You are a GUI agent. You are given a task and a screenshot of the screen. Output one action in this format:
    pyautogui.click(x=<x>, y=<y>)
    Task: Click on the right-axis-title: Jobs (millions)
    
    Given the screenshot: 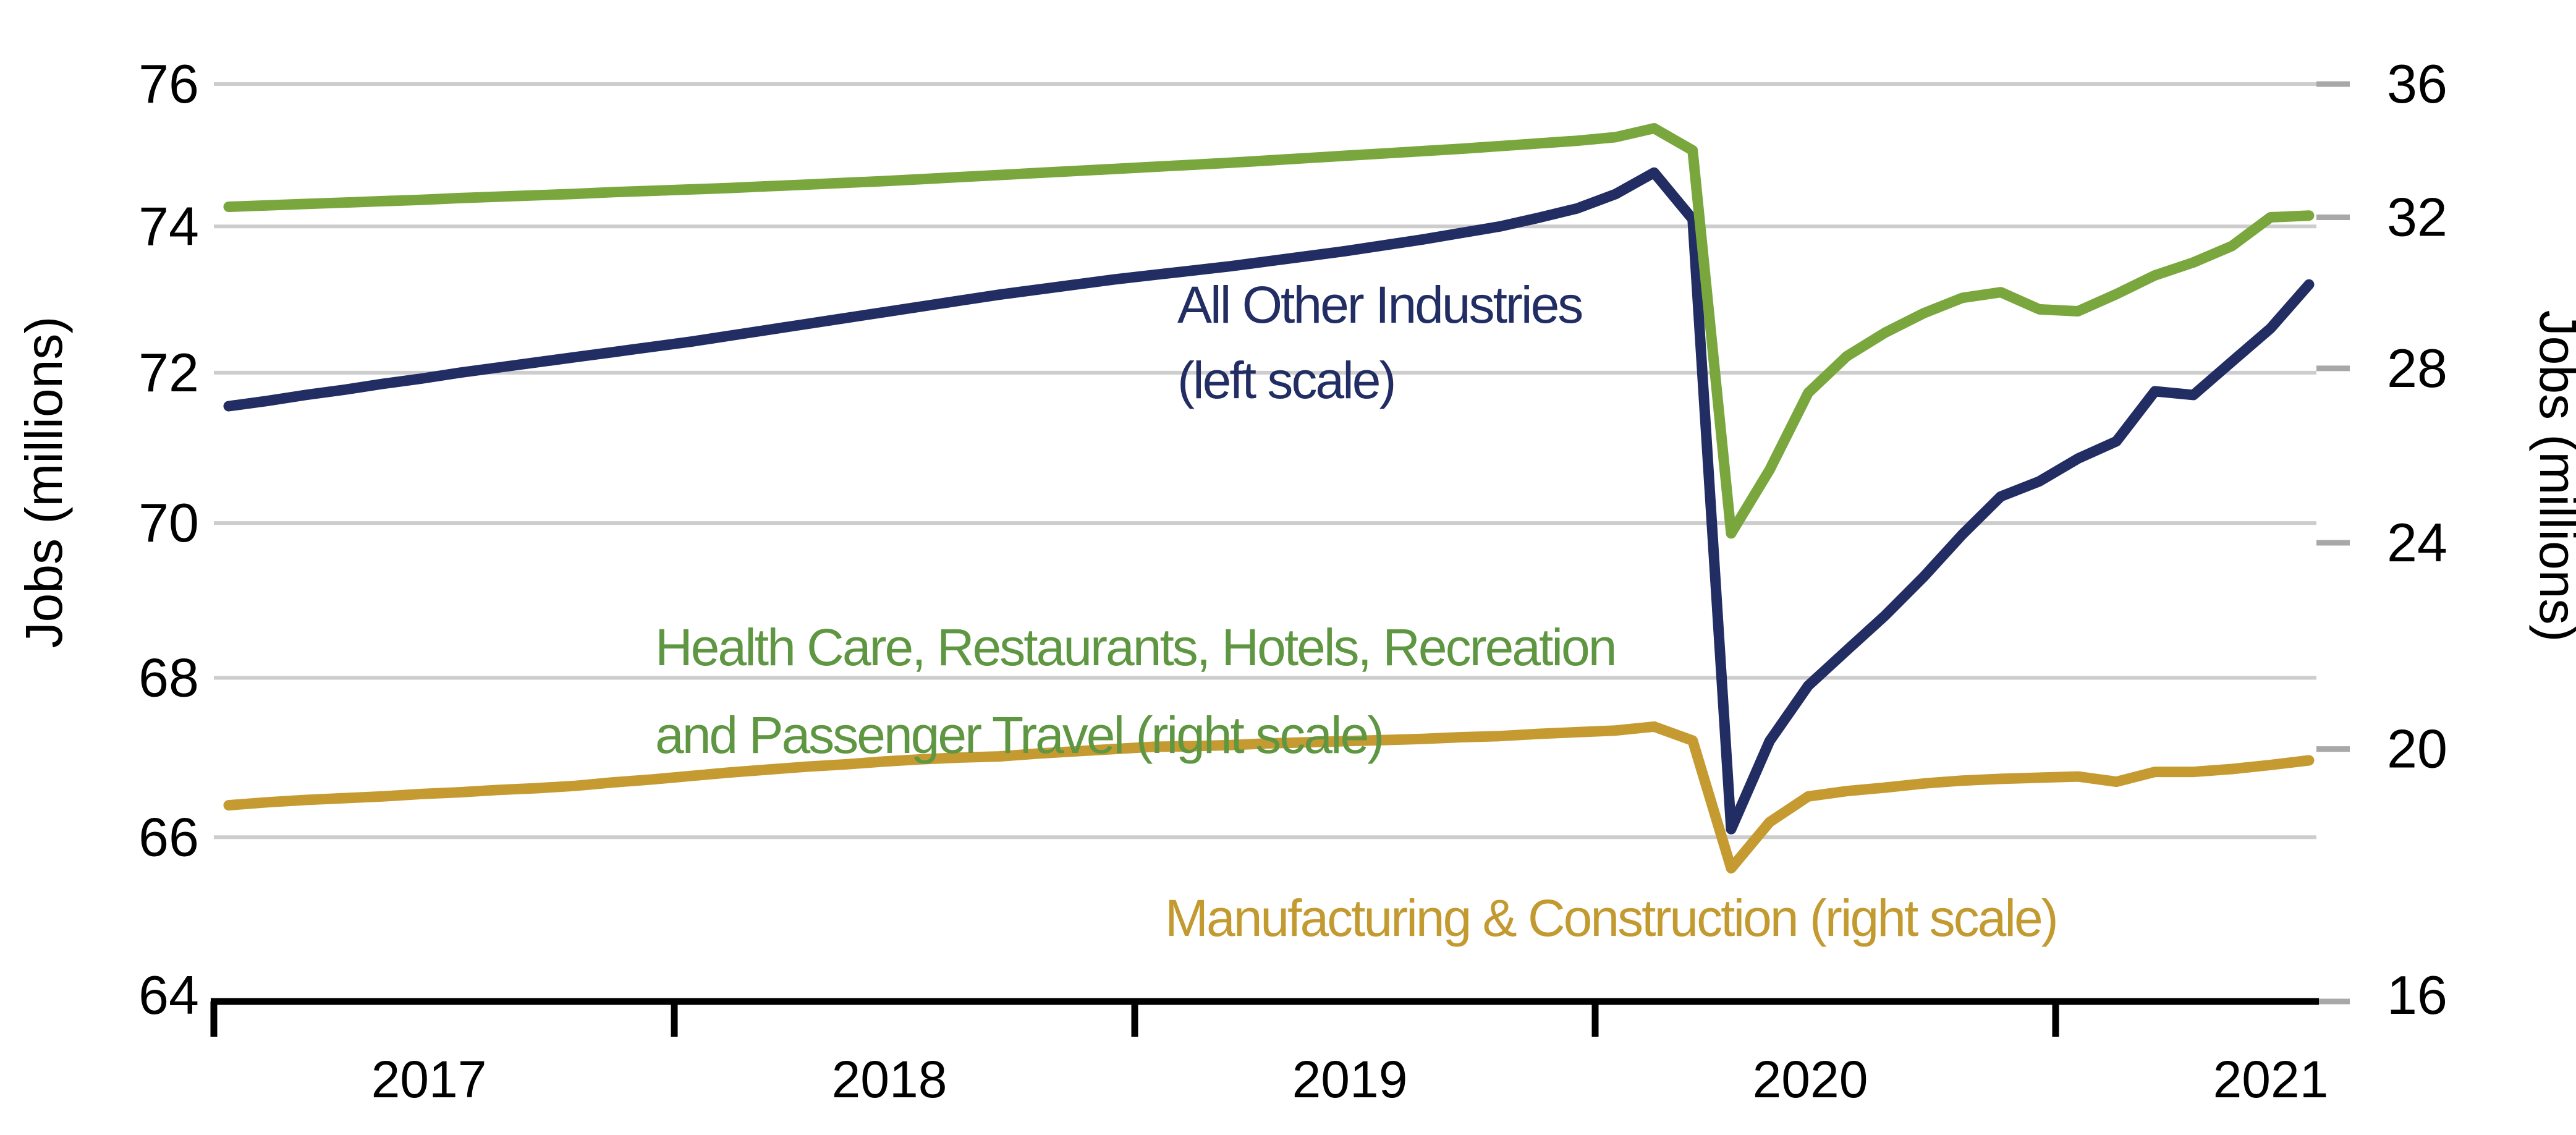 What is the action you would take?
    pyautogui.click(x=2552, y=476)
    